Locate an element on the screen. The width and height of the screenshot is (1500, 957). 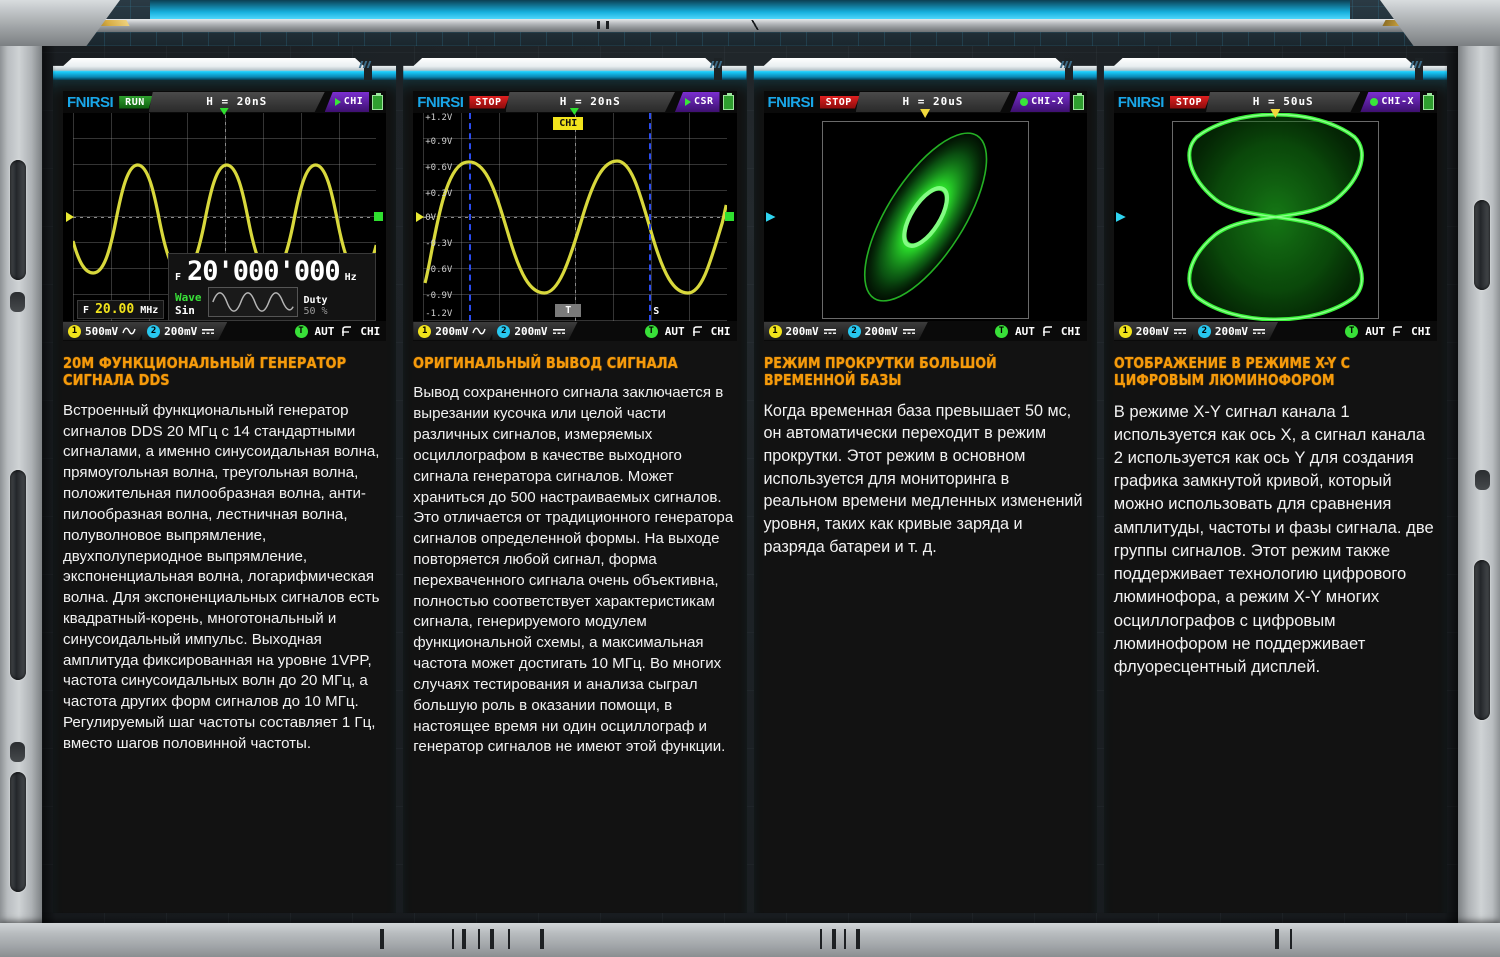
scope-3-bottombar: 1 200mV 2 200mV T is located at coordinates (925, 331).